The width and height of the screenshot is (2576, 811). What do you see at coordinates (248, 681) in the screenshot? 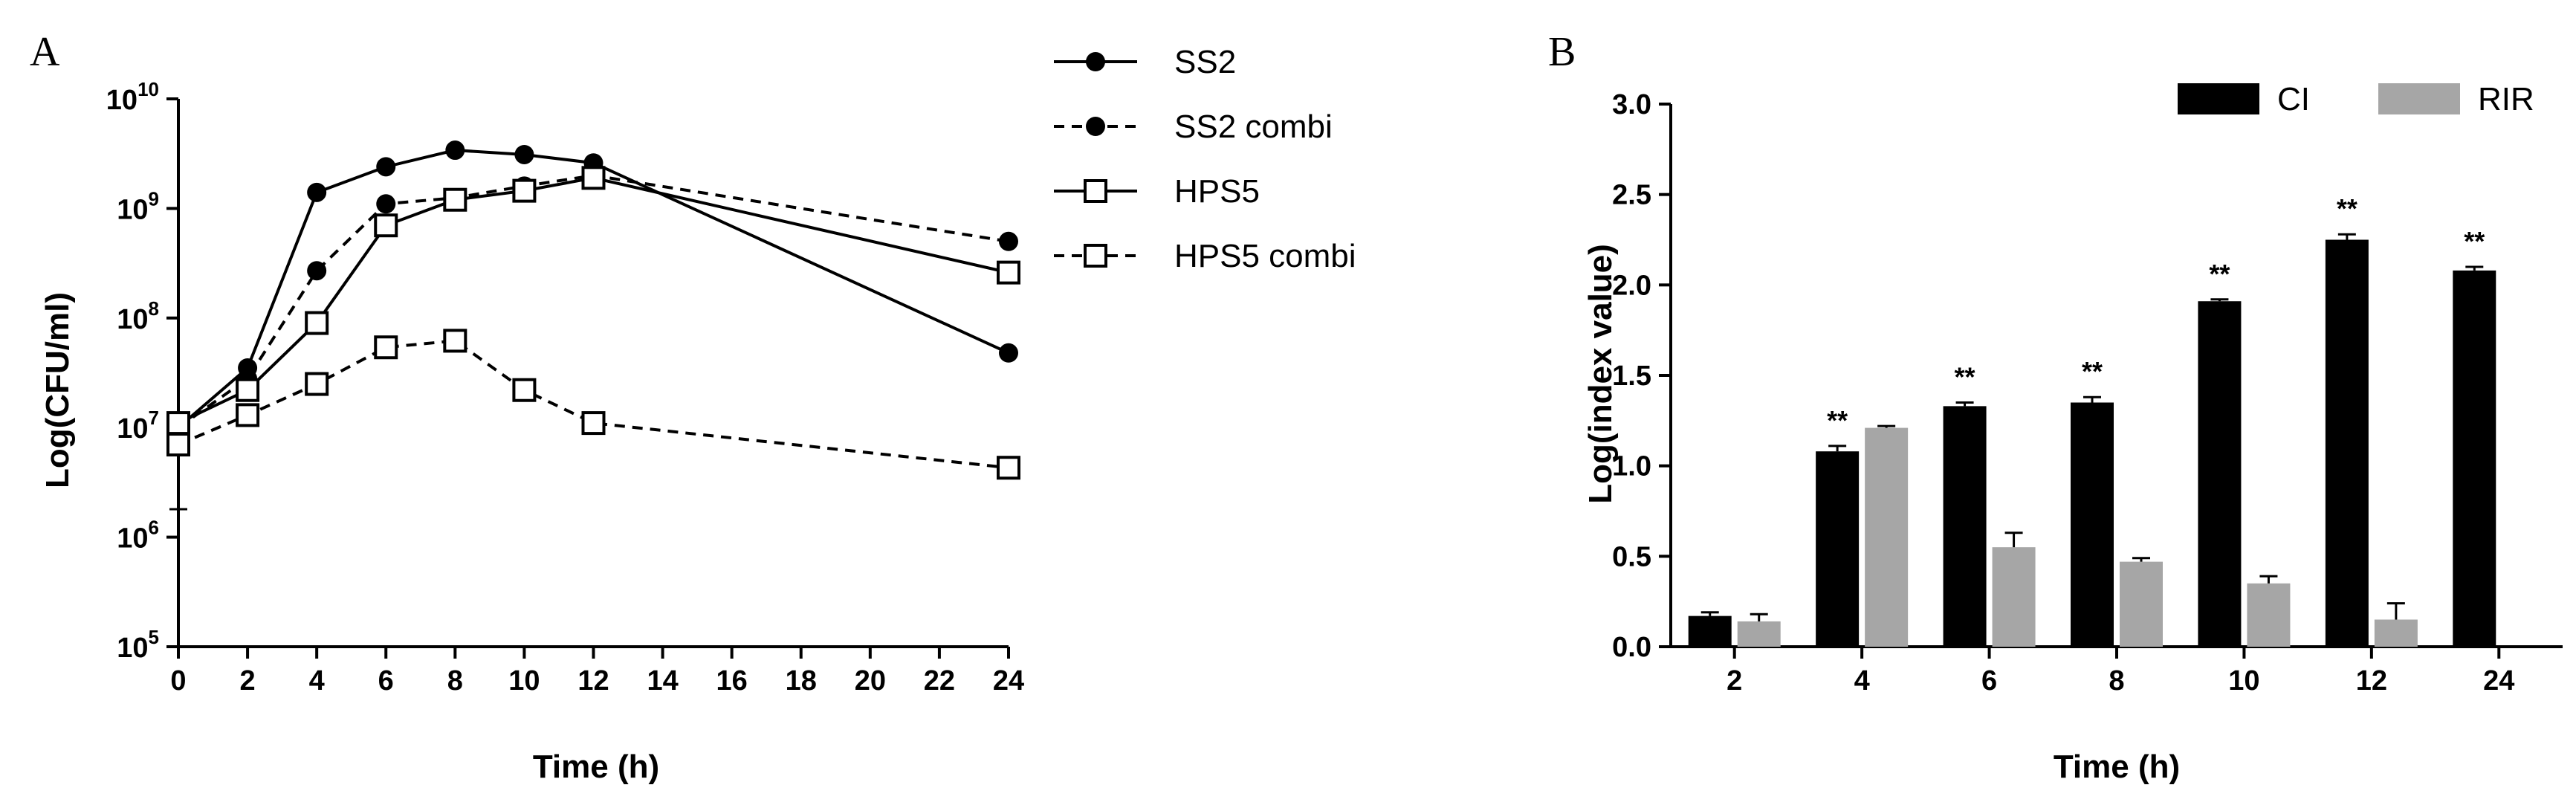
I see `chart-a-x-tick-label: 2` at bounding box center [248, 681].